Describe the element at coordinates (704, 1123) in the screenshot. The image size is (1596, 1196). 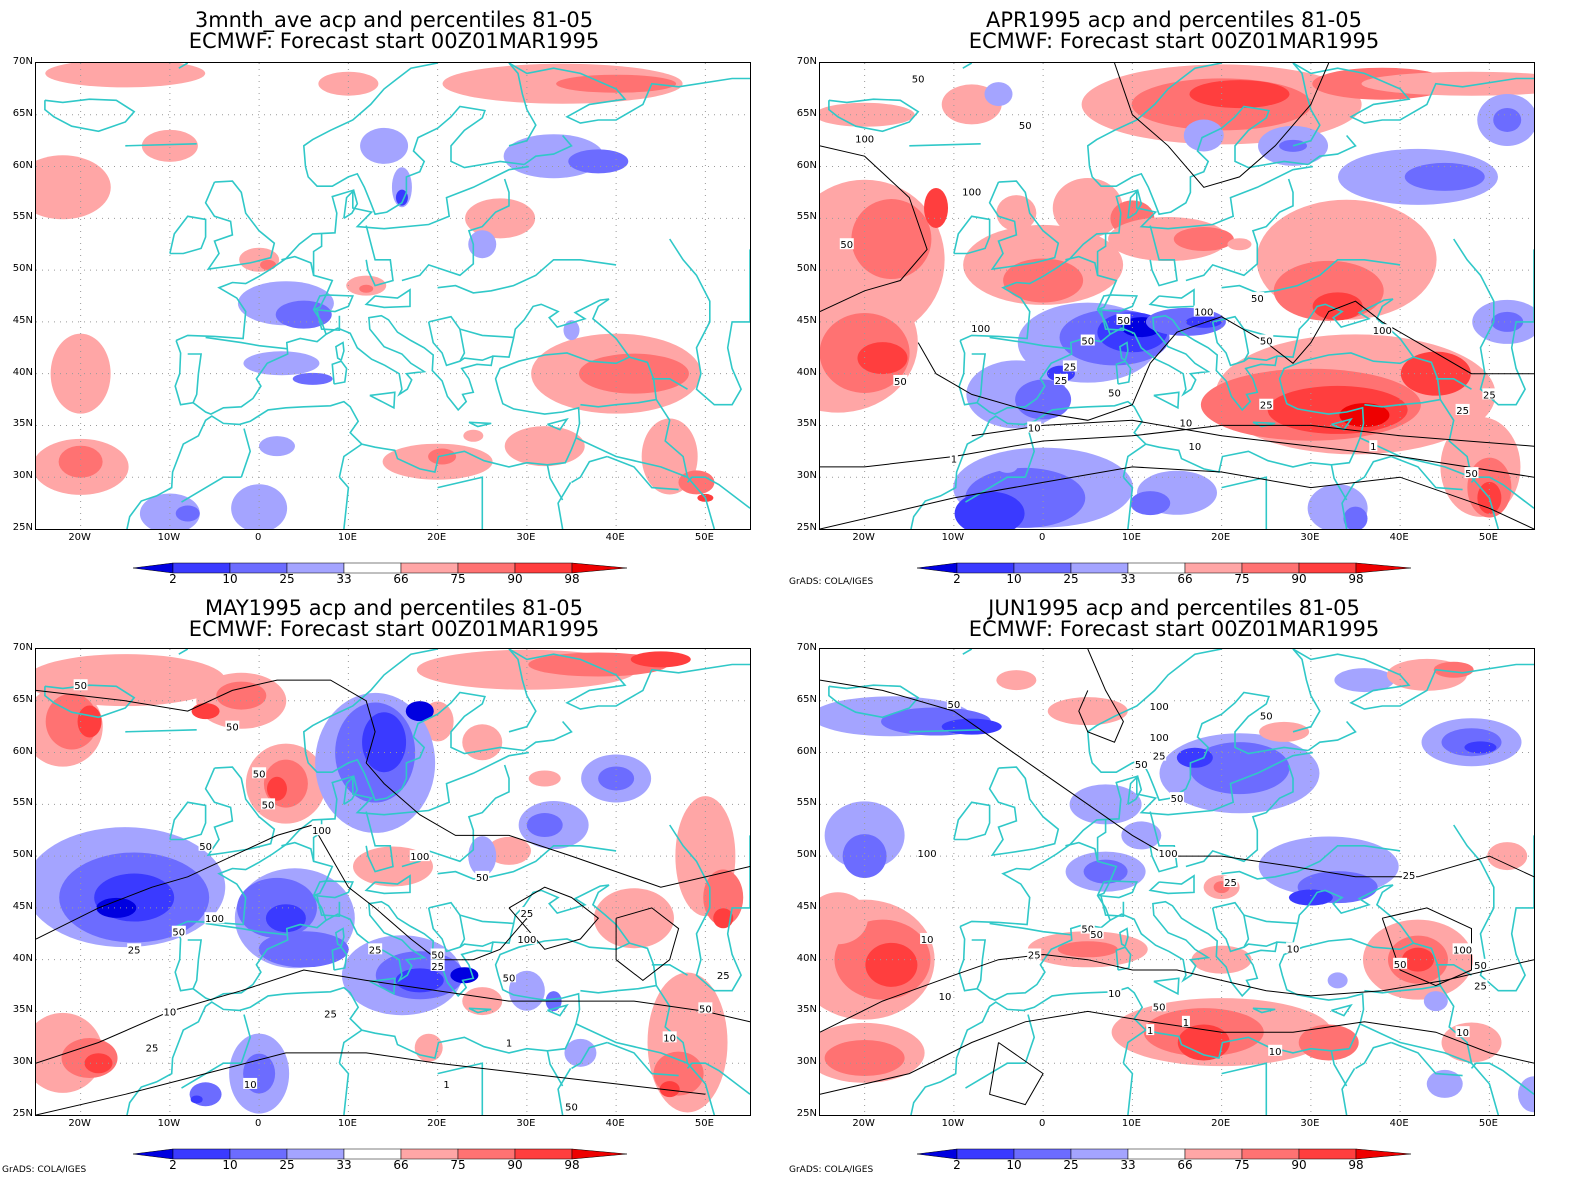
I see `lon-label: 50E` at that location.